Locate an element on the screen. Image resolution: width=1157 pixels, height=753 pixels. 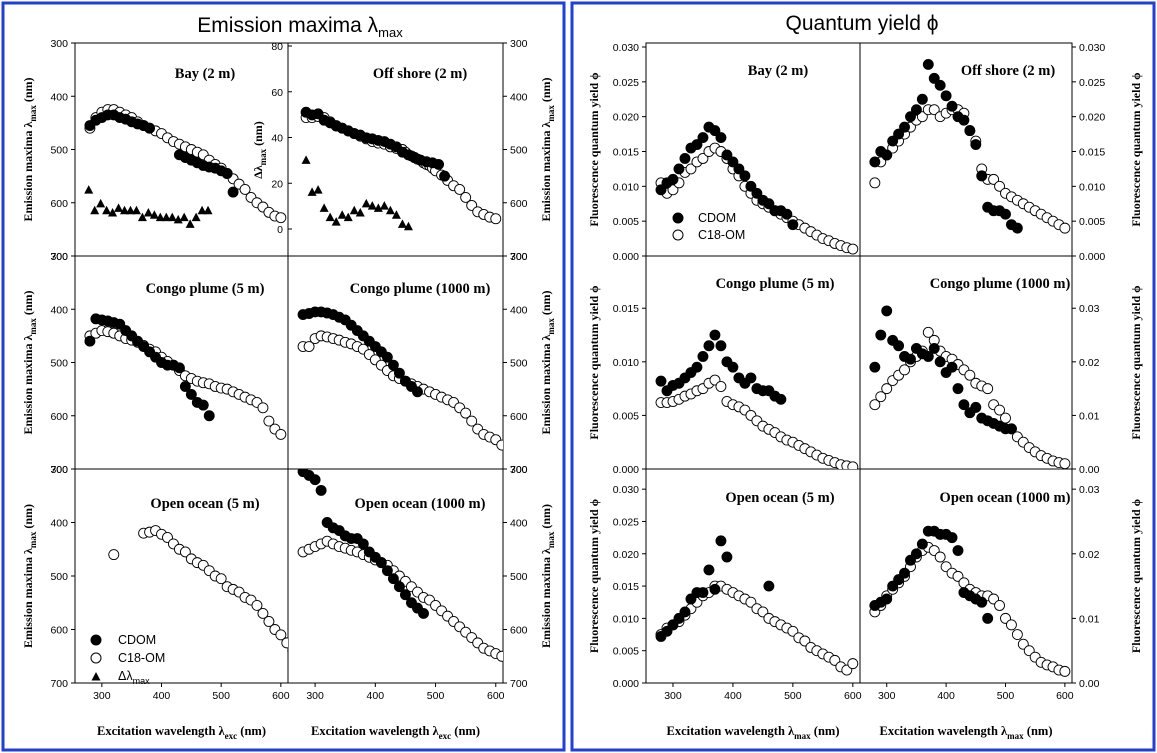
left-ylabel: Emission maxima λmax (nm) is located at coordinates (29, 362).